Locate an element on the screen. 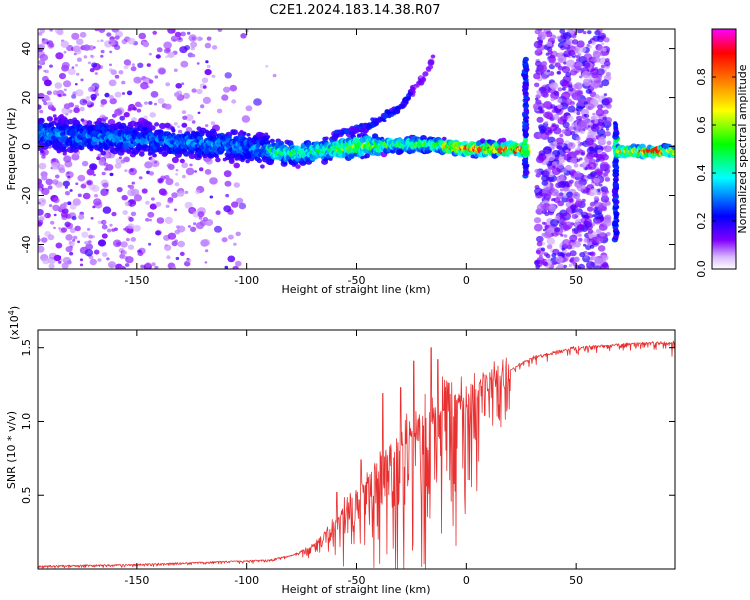 The height and width of the screenshot is (600, 750). x-tick-label: -100 is located at coordinates (246, 580).